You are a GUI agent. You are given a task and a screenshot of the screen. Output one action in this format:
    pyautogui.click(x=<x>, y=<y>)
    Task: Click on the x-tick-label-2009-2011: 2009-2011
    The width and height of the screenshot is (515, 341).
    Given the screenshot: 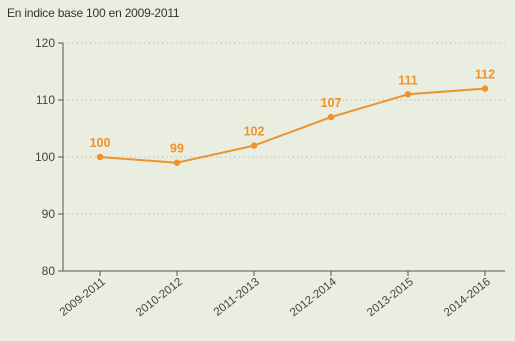 What is the action you would take?
    pyautogui.click(x=83, y=297)
    